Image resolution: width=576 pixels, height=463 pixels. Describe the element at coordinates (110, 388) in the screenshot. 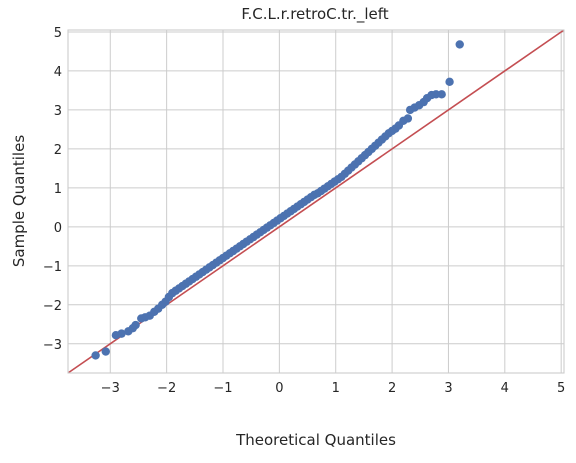

I see `x-tick-label: −3` at that location.